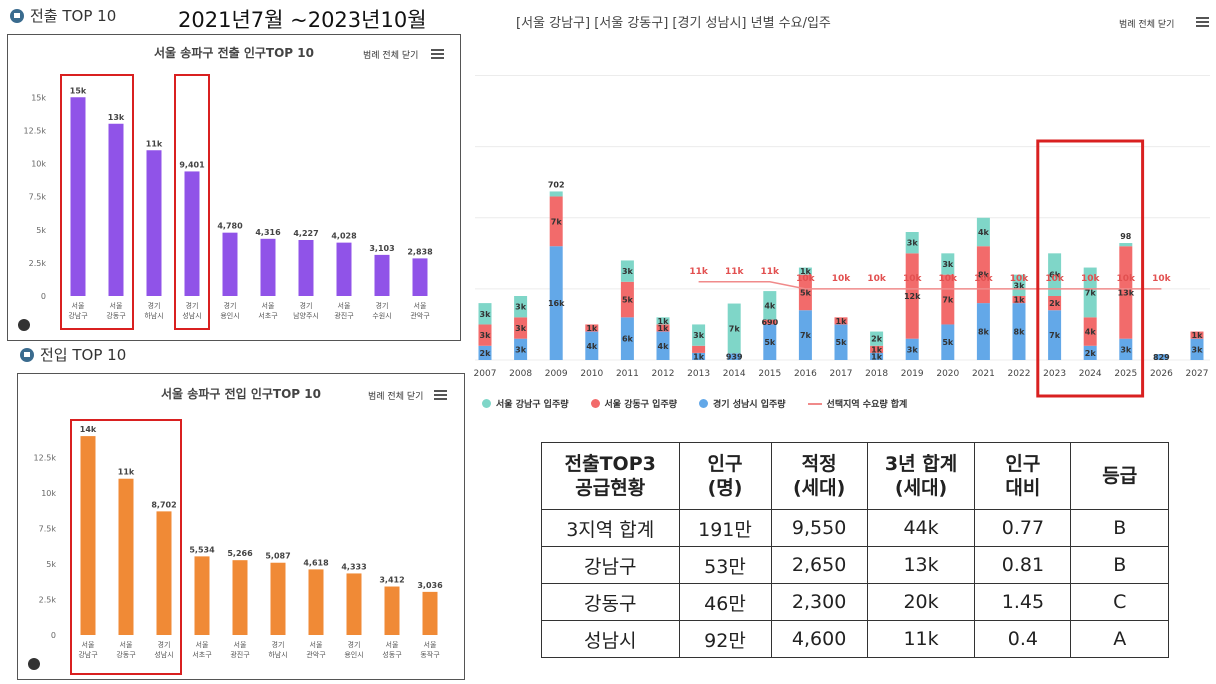 This screenshot has height=684, width=1216. What do you see at coordinates (392, 654) in the screenshot?
I see `x-tick-label: 성동구` at bounding box center [392, 654].